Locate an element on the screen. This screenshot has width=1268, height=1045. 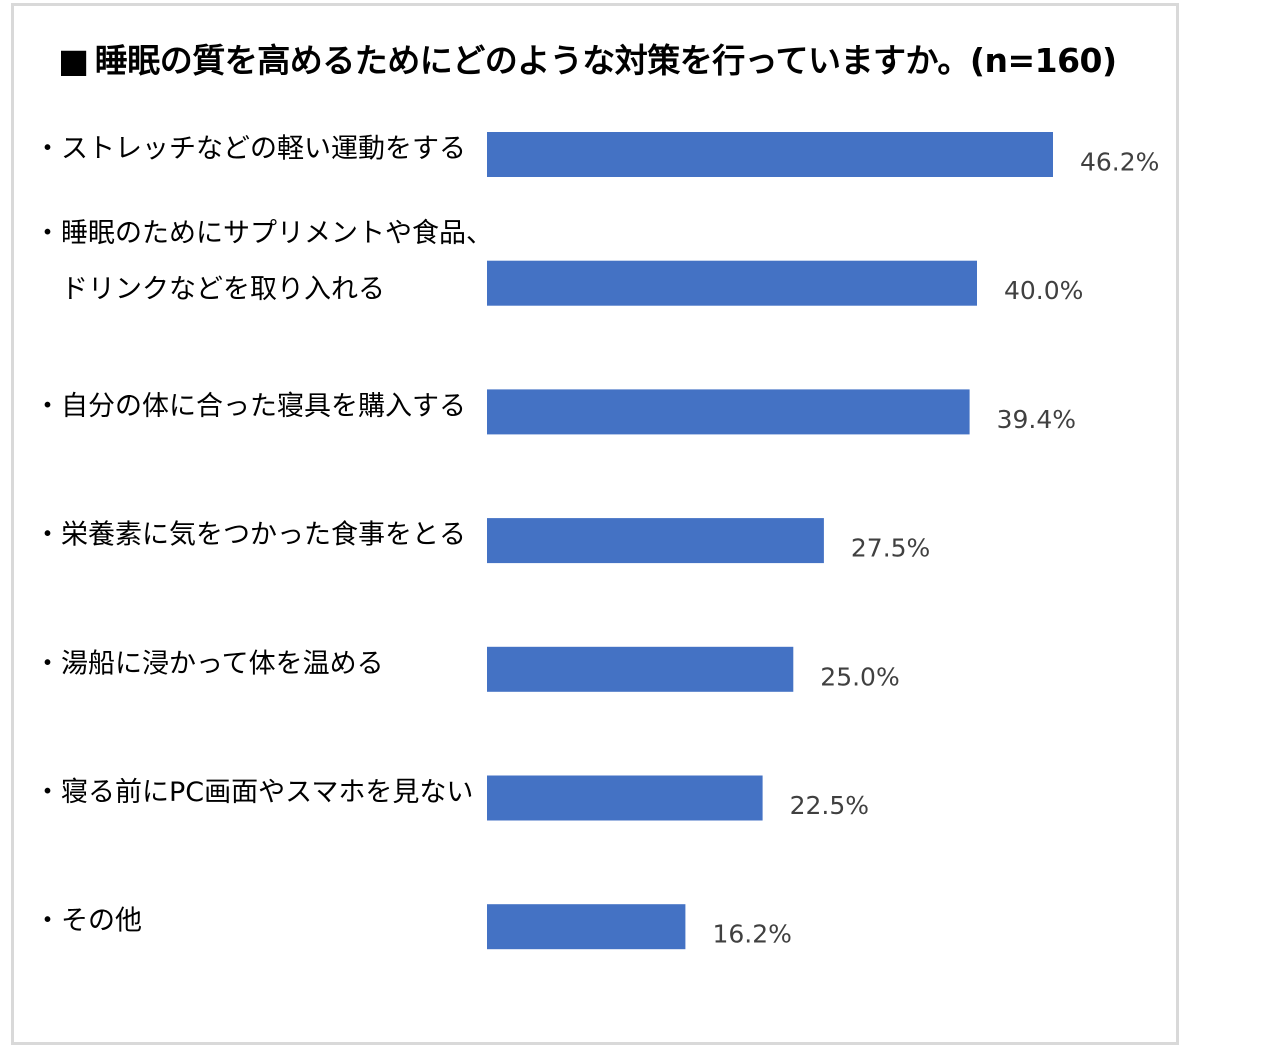
category-label-4: ・栄養素に気をつかった食事をとる is located at coordinates (250, 535).